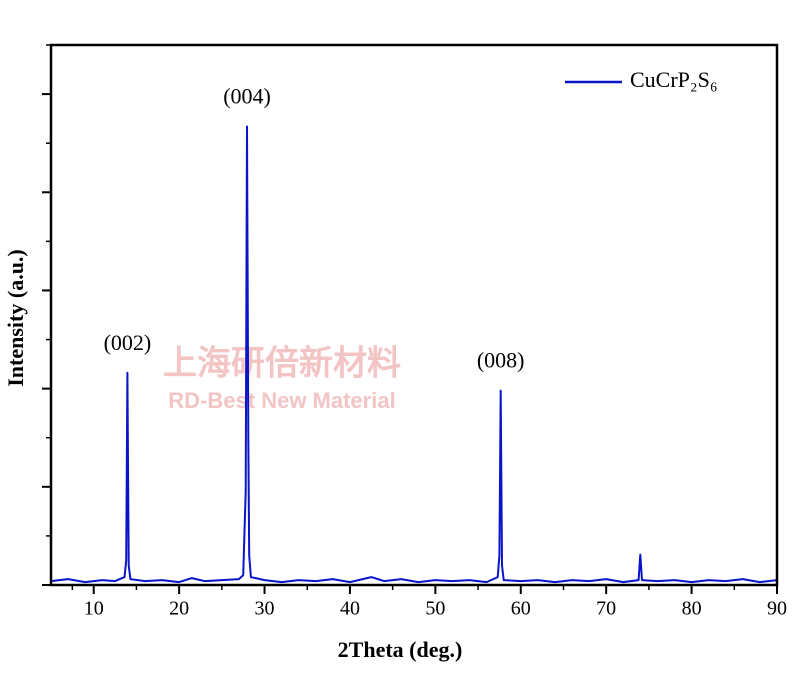  What do you see at coordinates (247, 96) in the screenshot?
I see `peak-annotation: (004)` at bounding box center [247, 96].